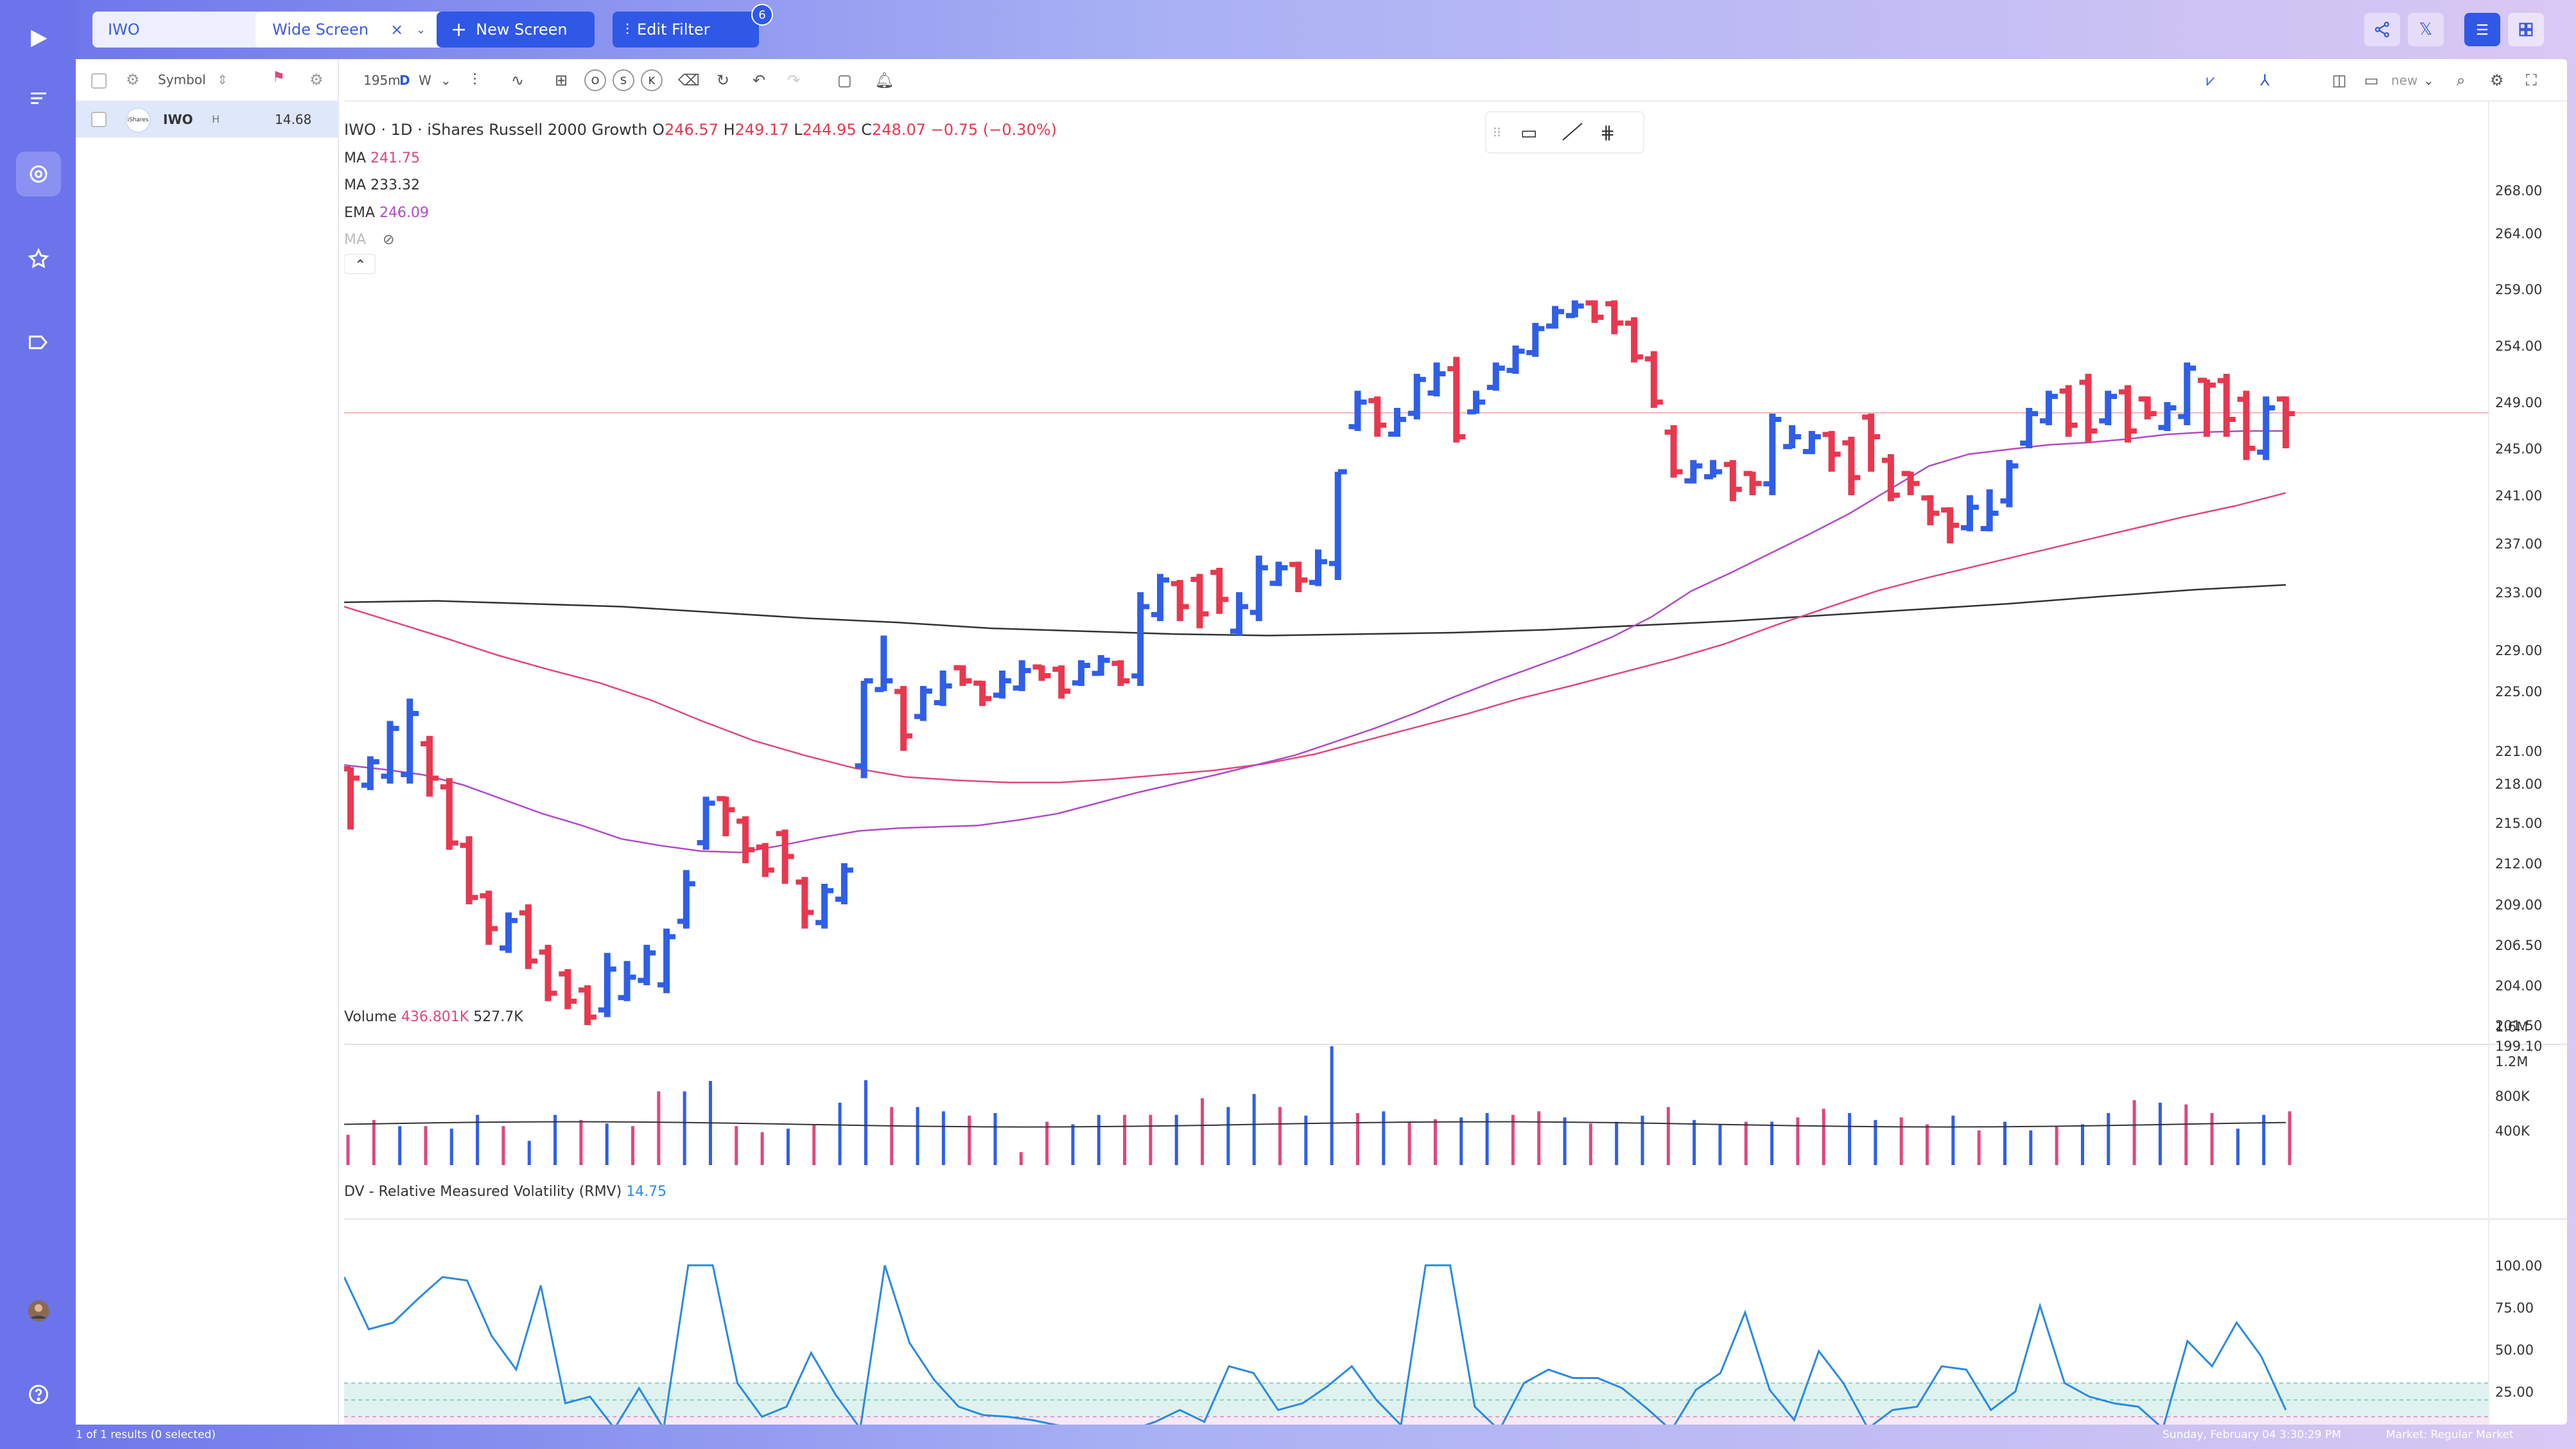 The height and width of the screenshot is (1449, 2576). I want to click on drag-handle-icon: ⠿, so click(1497, 133).